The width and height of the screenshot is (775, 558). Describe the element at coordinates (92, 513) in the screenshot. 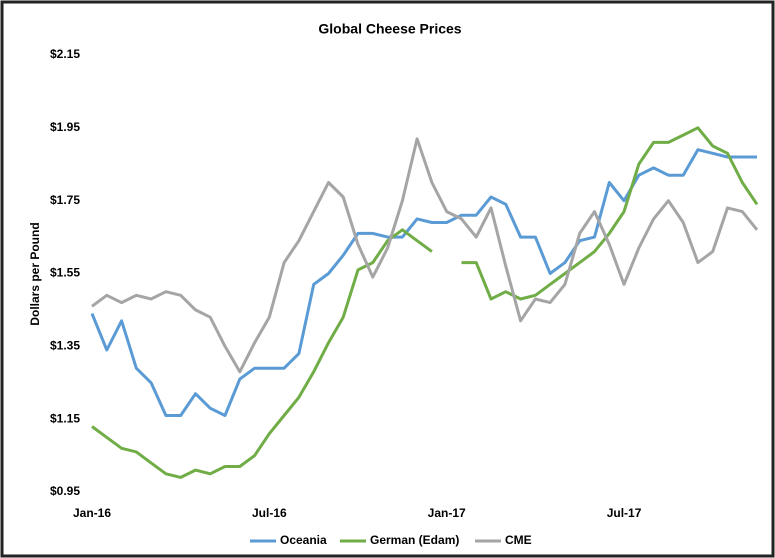

I see `x-tick-label: Jan-16` at that location.